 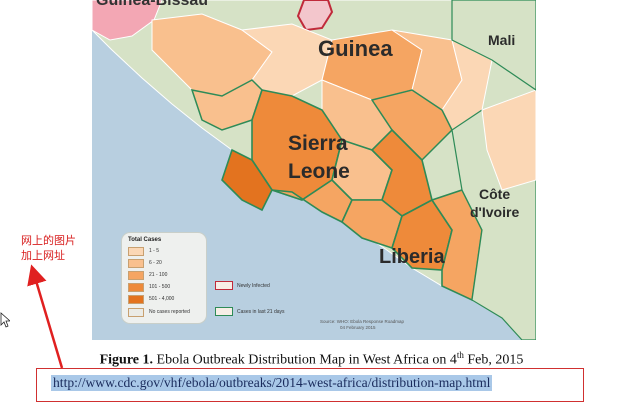 I want to click on annotation-line-2: 加上网址, so click(x=43, y=256).